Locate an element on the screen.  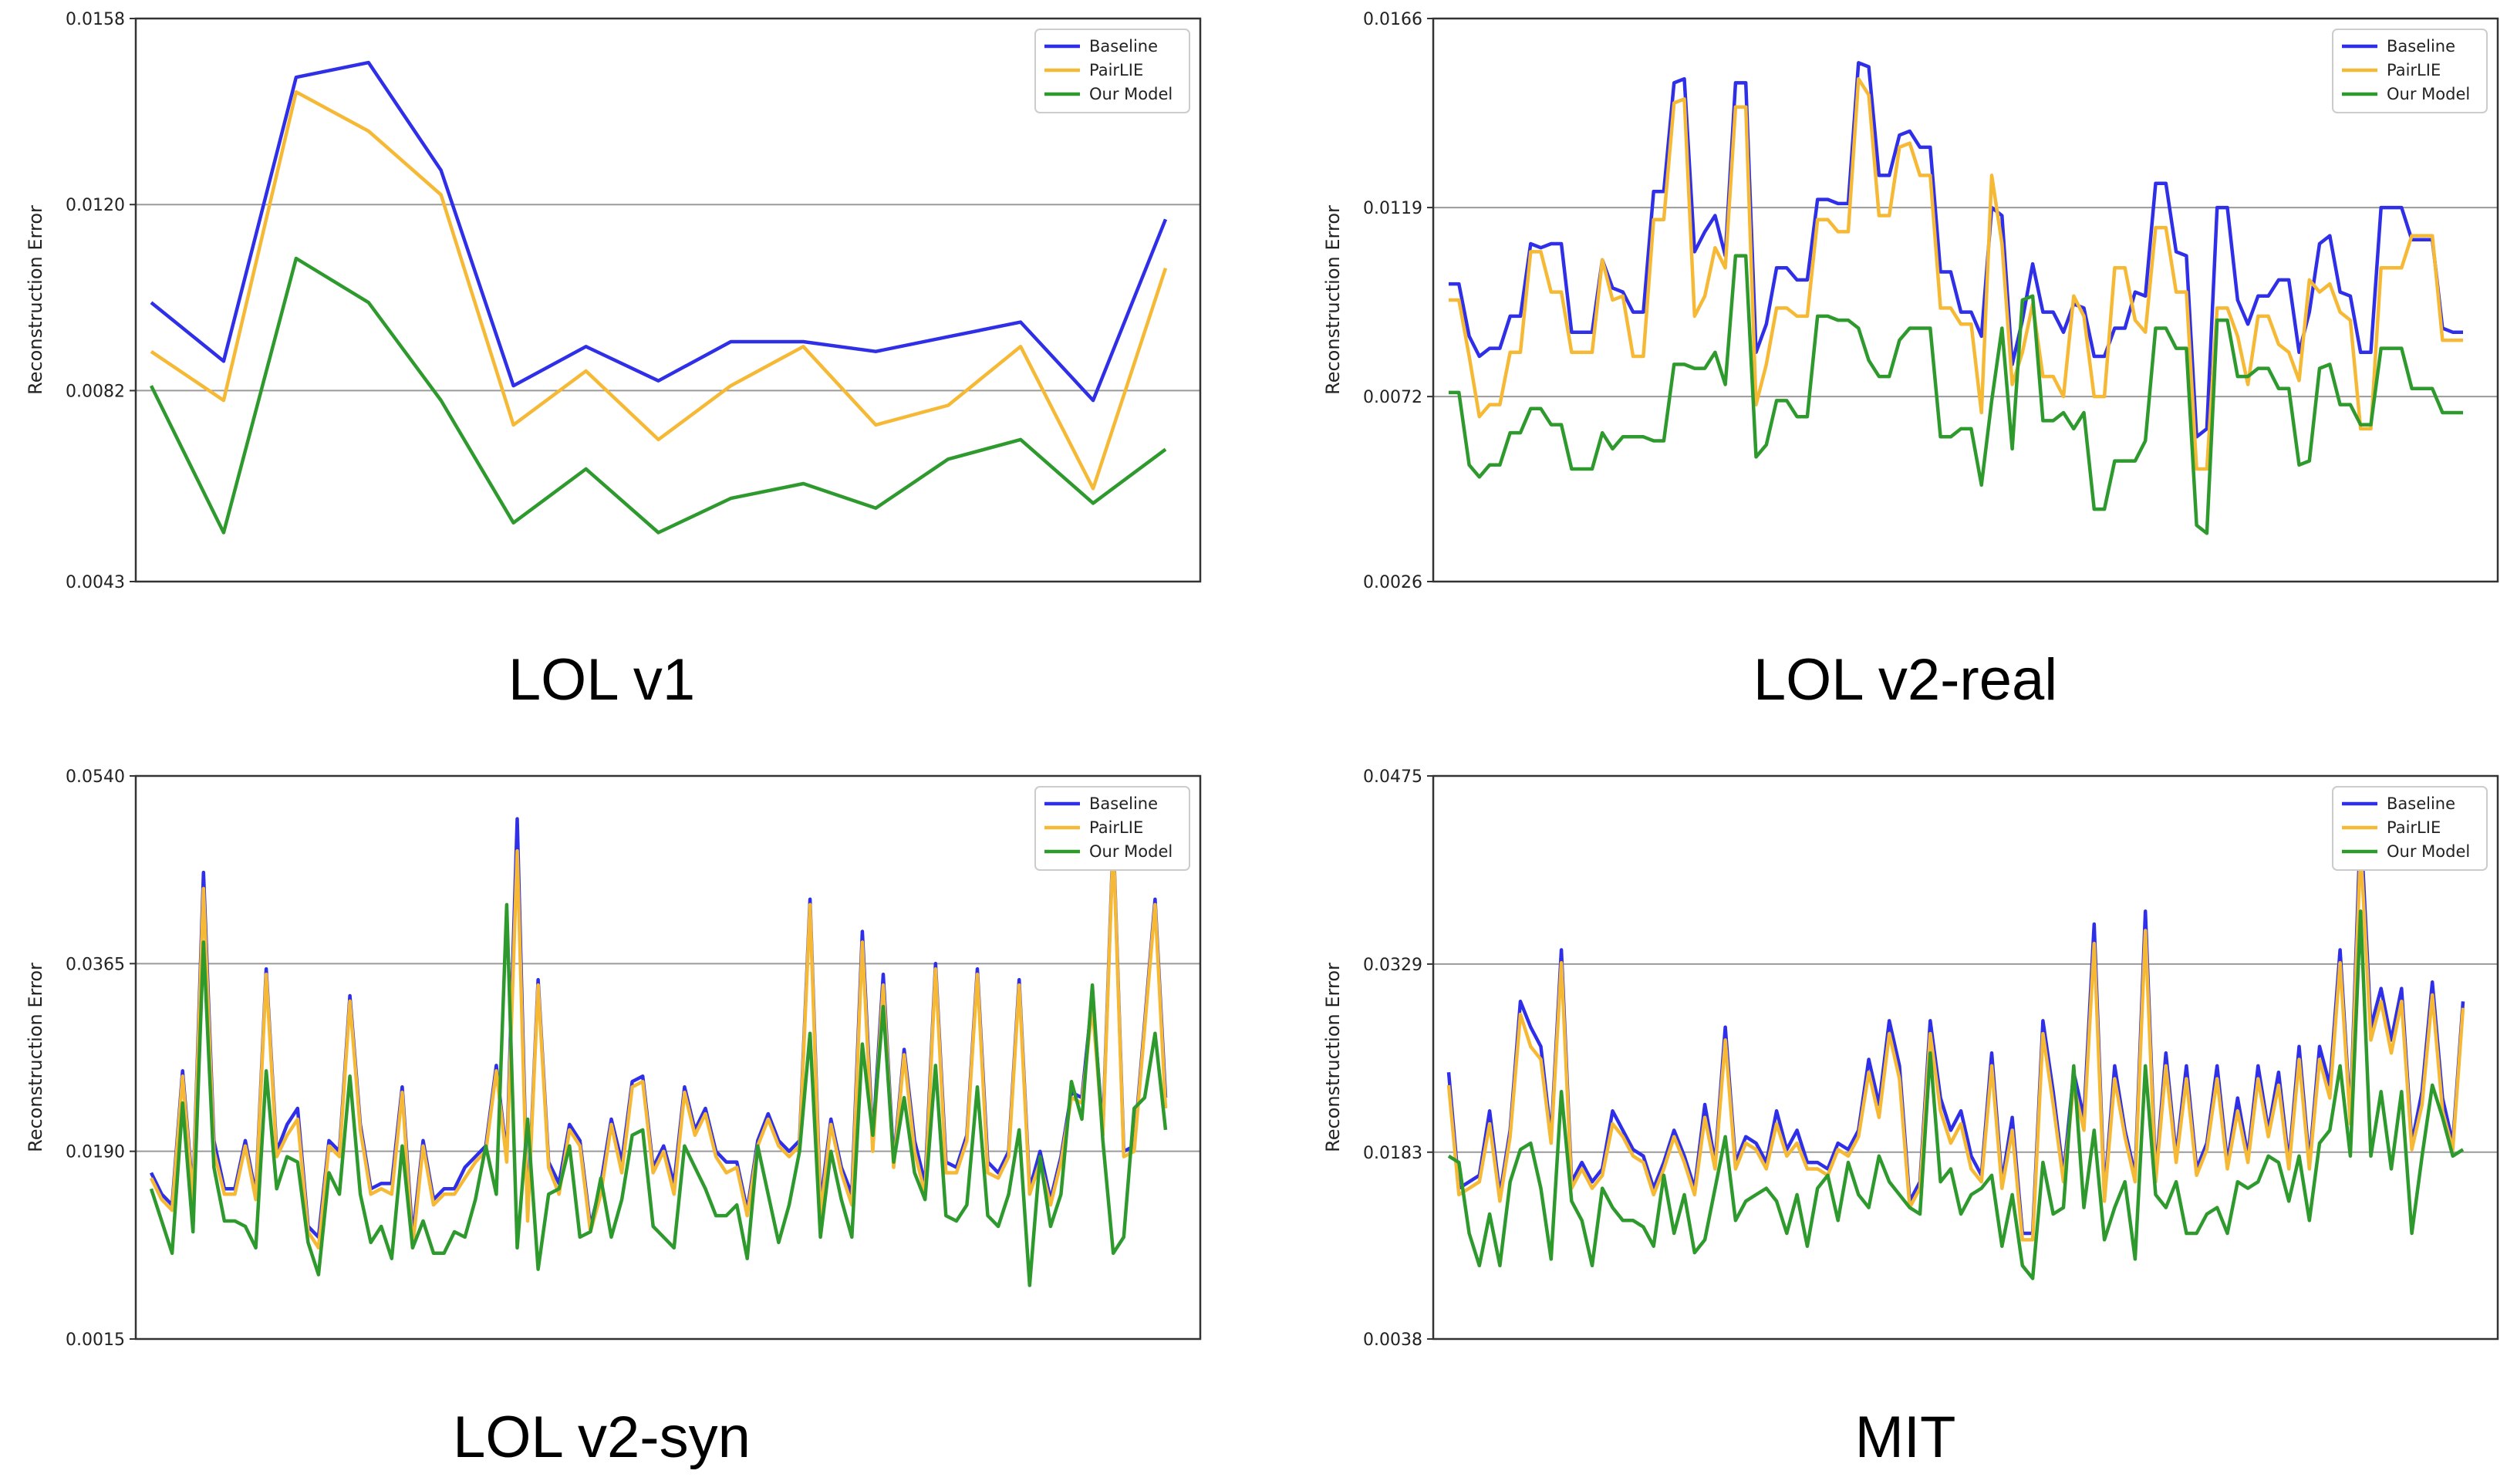
y-tick-label: 0.0540 is located at coordinates (95, 777).